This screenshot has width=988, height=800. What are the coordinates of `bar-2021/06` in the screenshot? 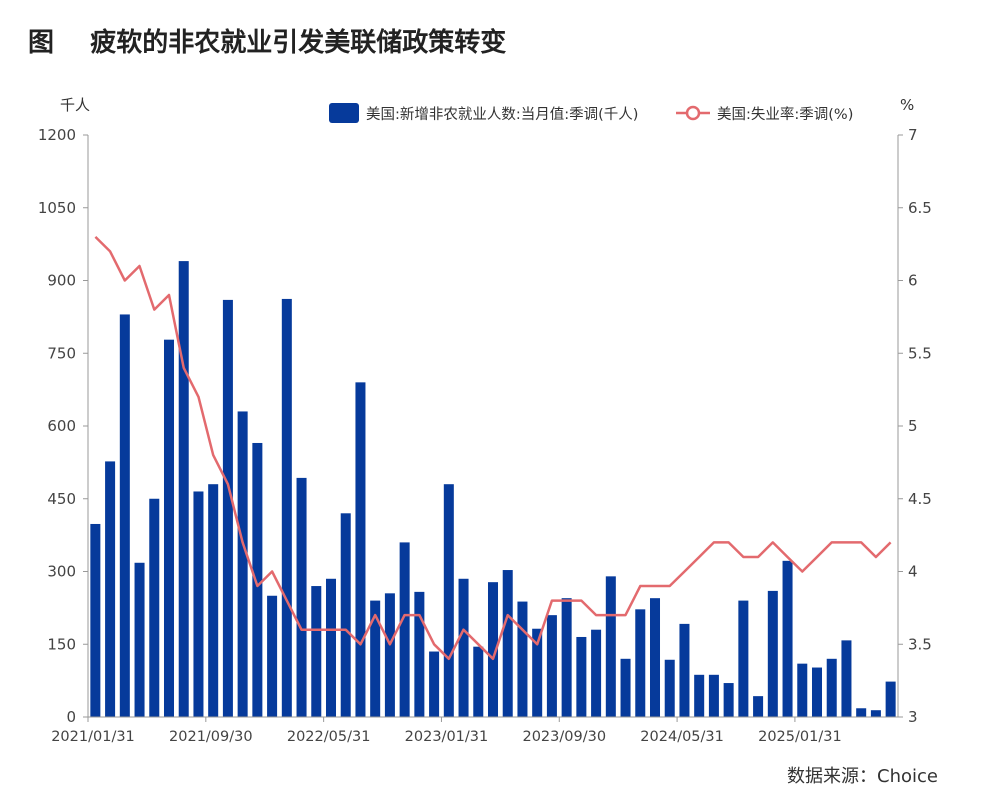 It's located at (169, 528).